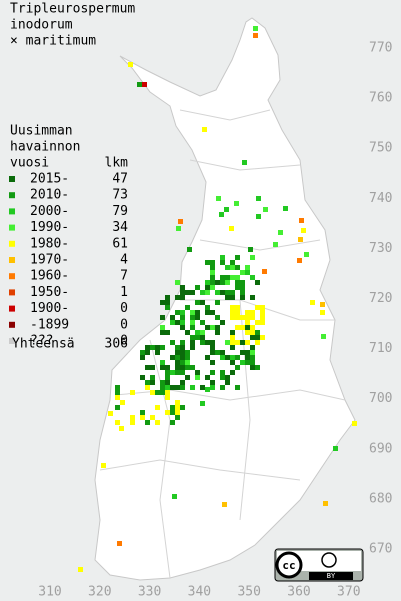 Image resolution: width=401 pixels, height=601 pixels. What do you see at coordinates (124, 324) in the screenshot?
I see `legend-count: 0` at bounding box center [124, 324].